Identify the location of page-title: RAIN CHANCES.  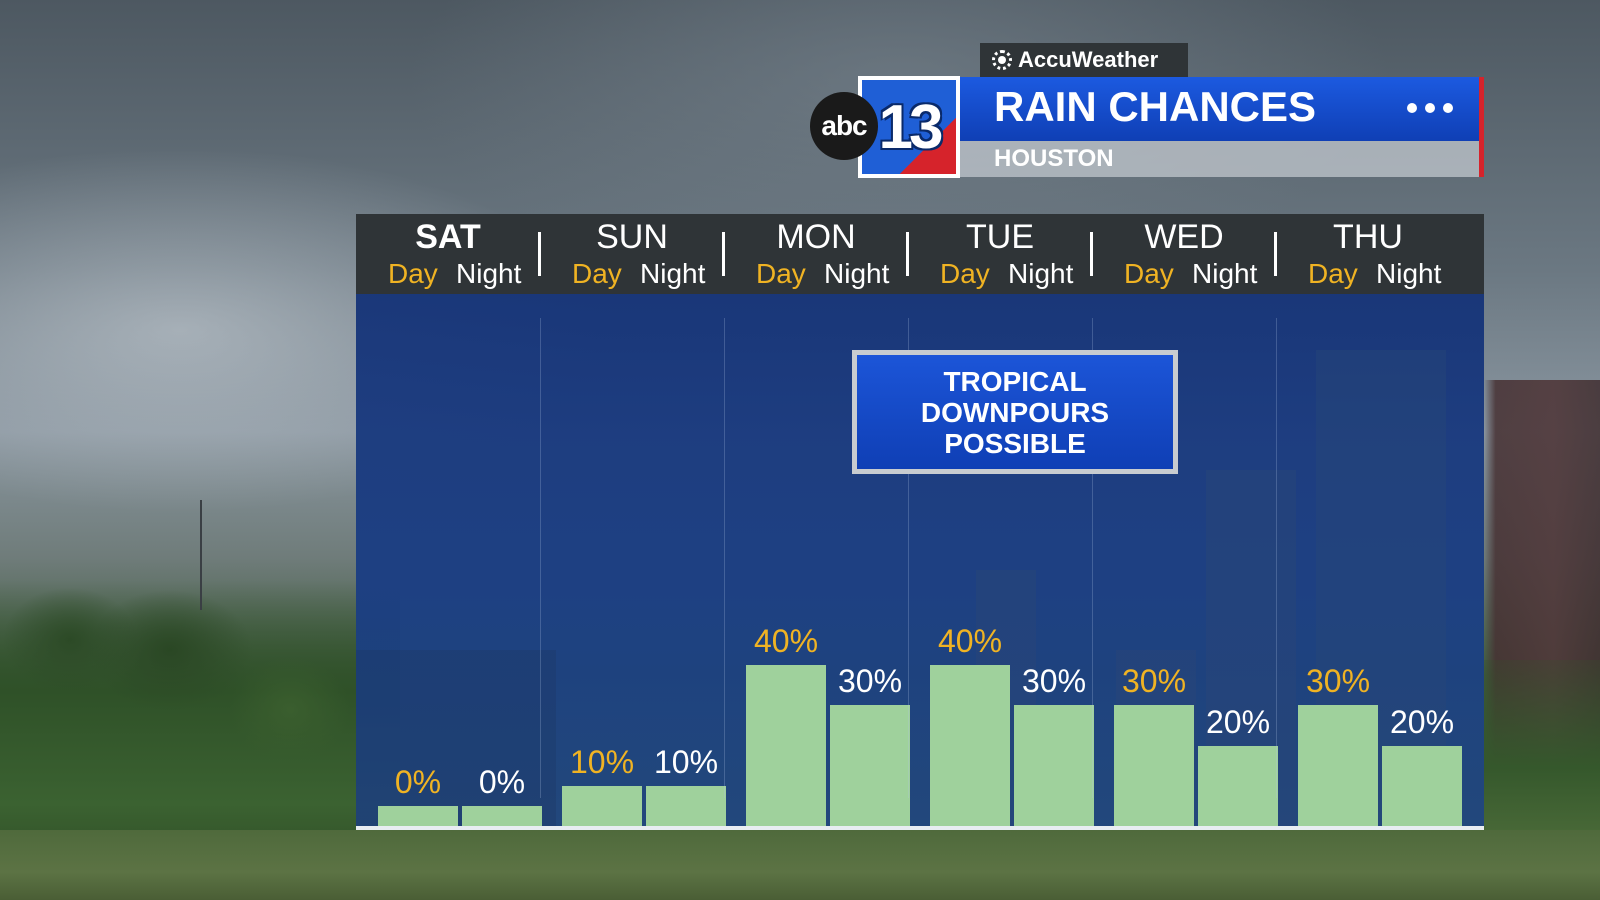
(1155, 106).